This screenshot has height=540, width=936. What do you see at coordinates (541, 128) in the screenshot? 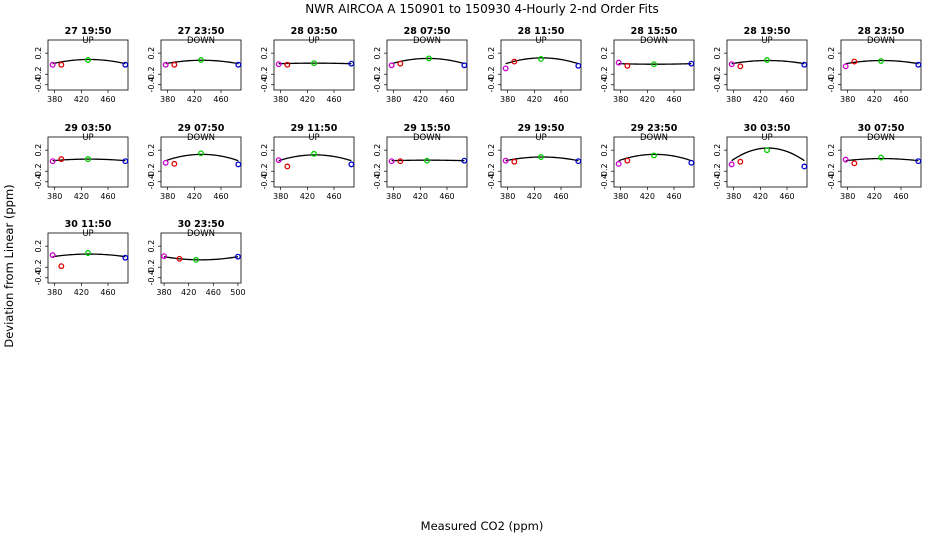
I see `panel-title: 29 19:50` at bounding box center [541, 128].